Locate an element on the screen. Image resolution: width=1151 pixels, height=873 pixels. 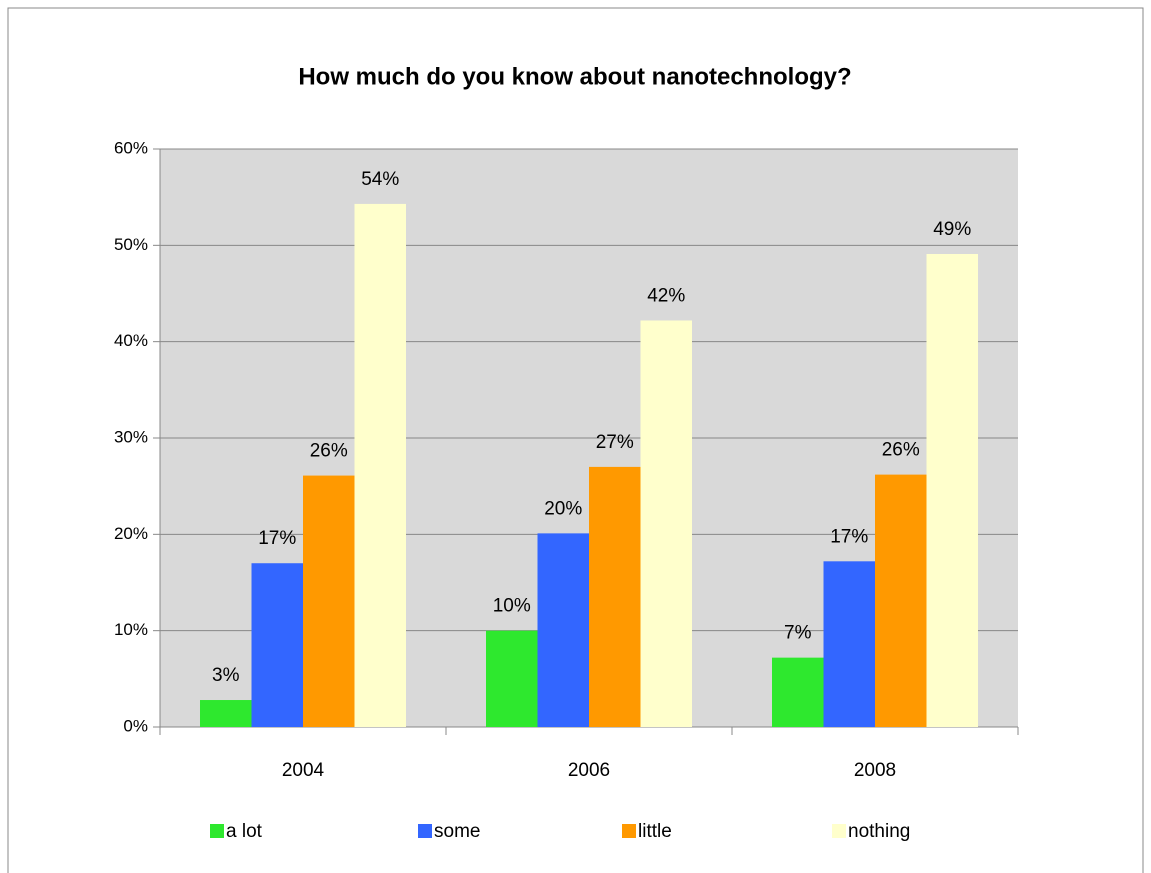
y-tick-label: 0% is located at coordinates (135, 725).